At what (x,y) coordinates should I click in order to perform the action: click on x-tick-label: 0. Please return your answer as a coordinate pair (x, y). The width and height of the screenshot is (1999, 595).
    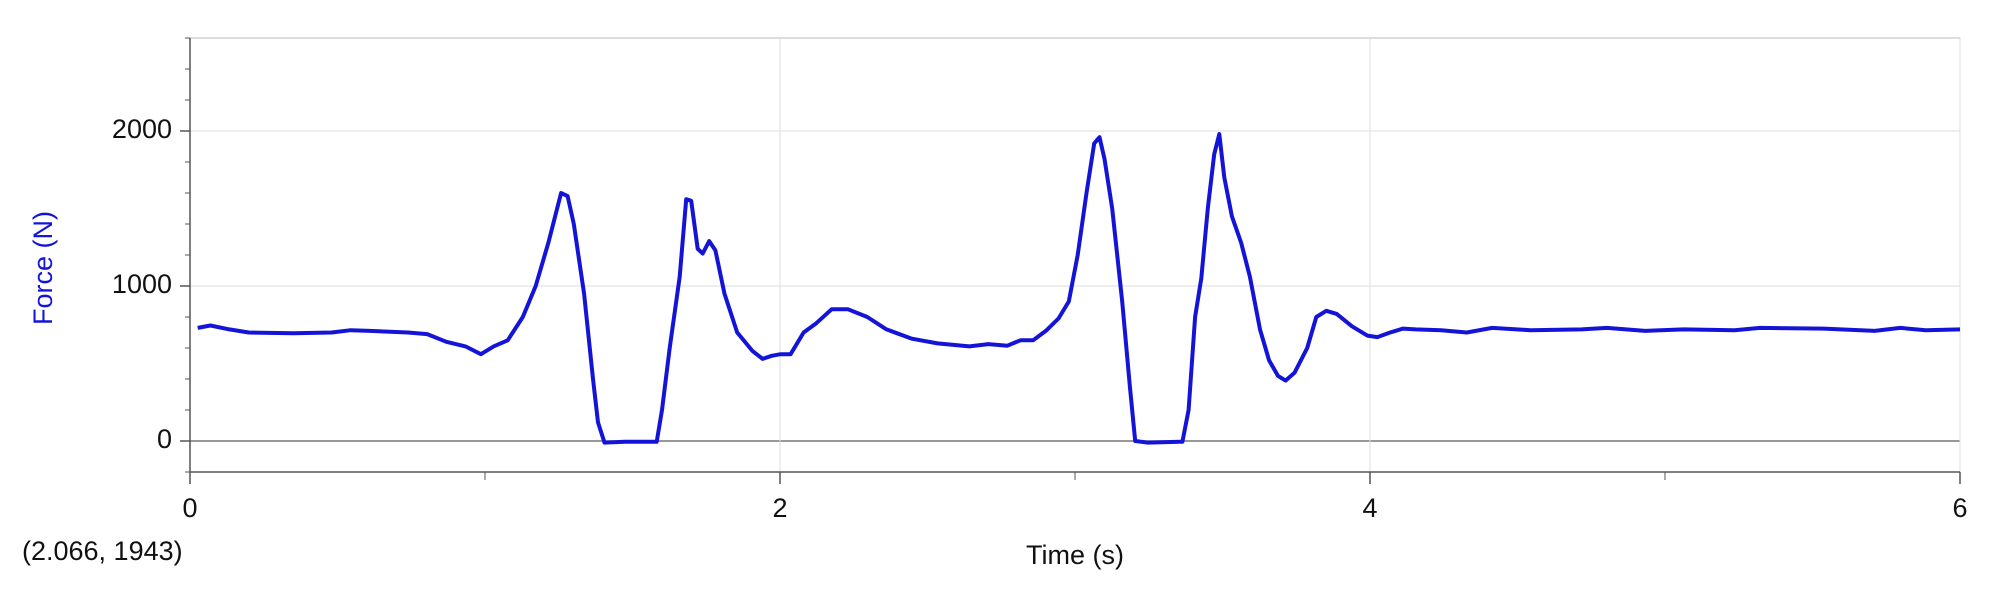
    Looking at the image, I should click on (189, 508).